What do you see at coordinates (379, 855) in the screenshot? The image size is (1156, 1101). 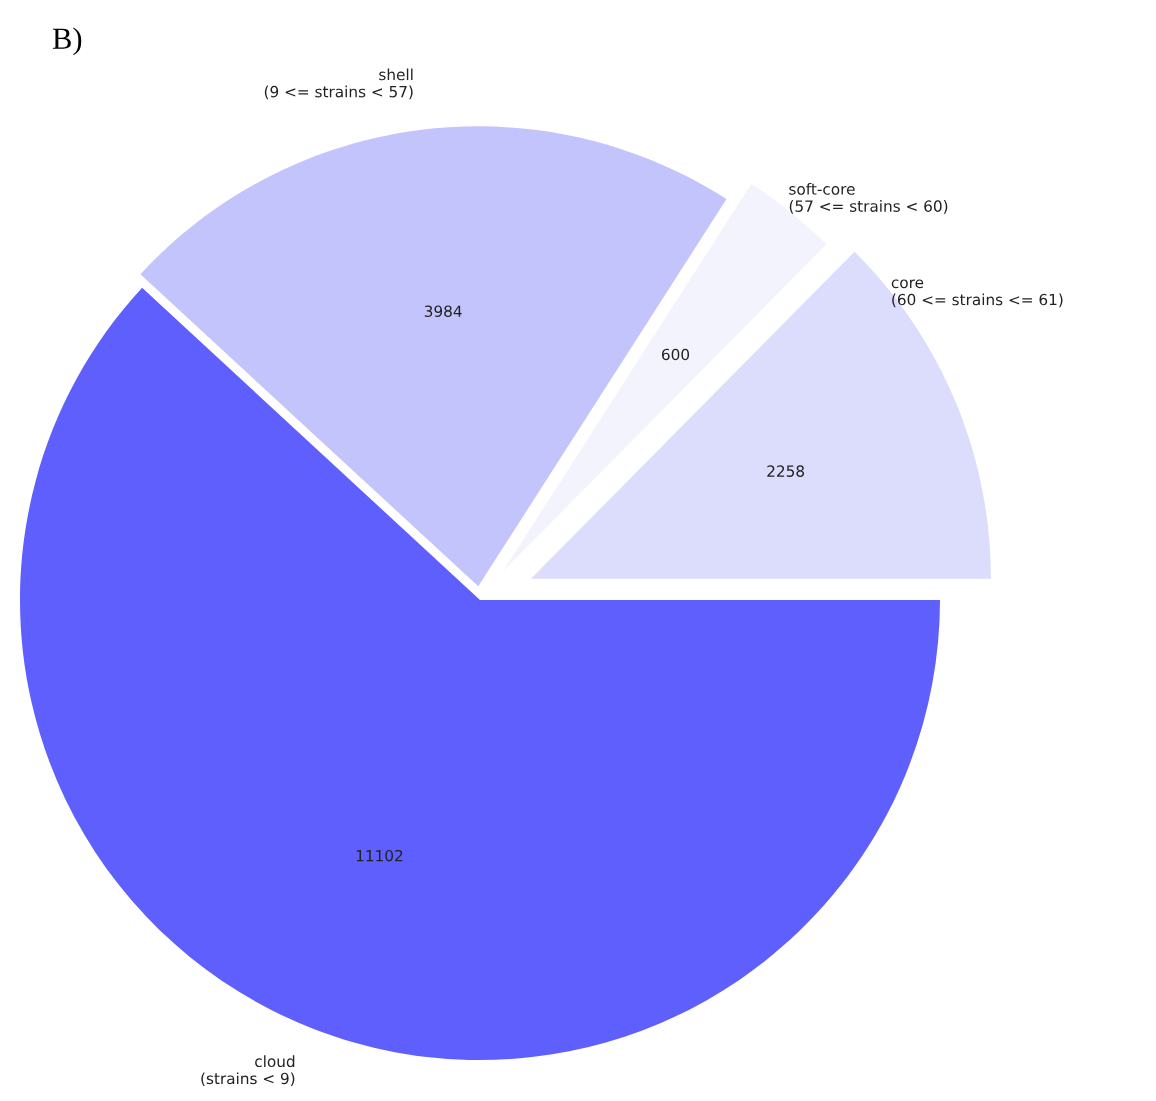 I see `data-label: 11102` at bounding box center [379, 855].